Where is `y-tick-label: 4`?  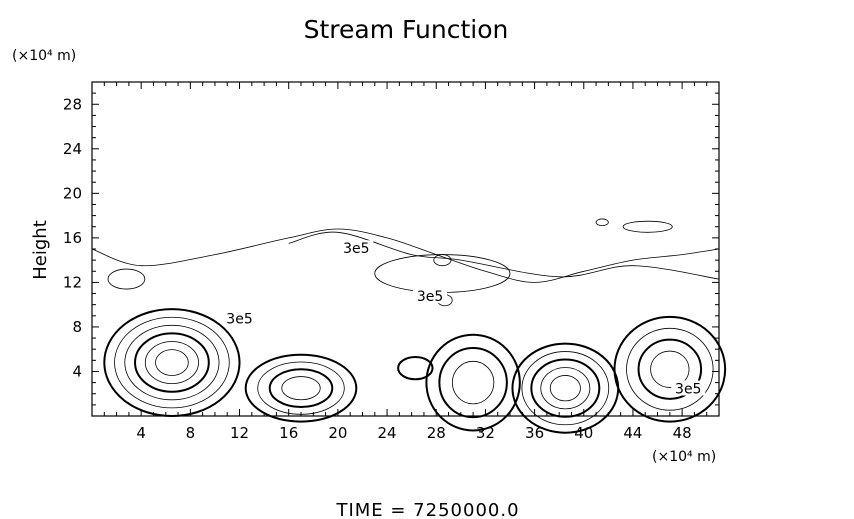 y-tick-label: 4 is located at coordinates (77, 371).